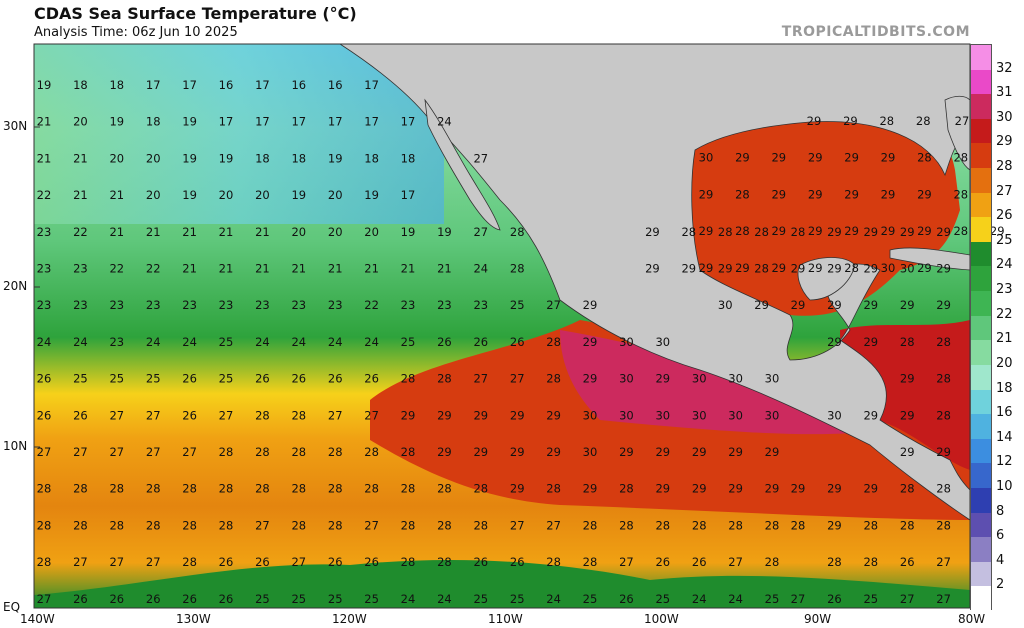 The height and width of the screenshot is (628, 1024). I want to click on lon-label-110w: 110W, so click(505, 619).